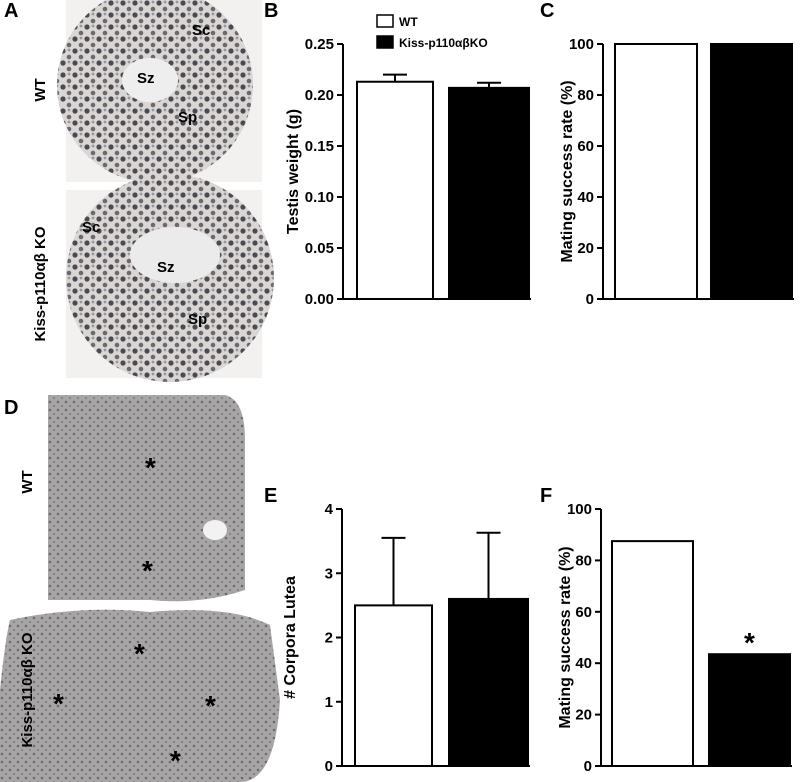 This screenshot has height=782, width=800. What do you see at coordinates (319, 197) in the screenshot?
I see `y-tick-label: 0.10` at bounding box center [319, 197].